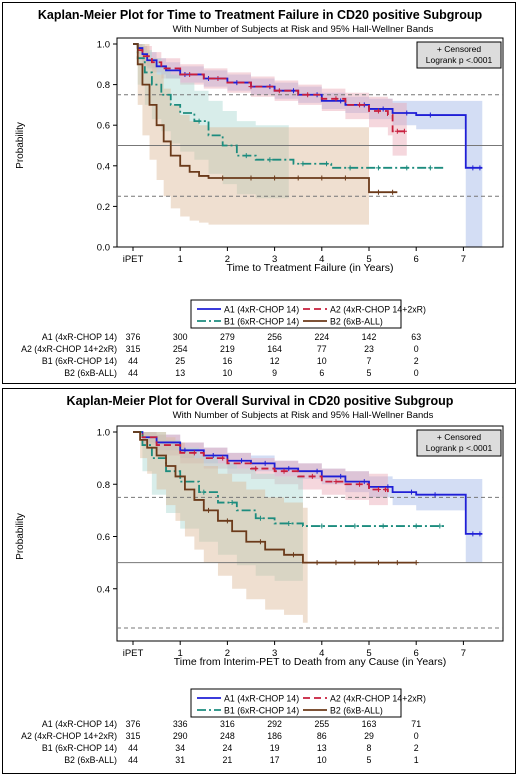 Image resolution: width=520 pixels, height=778 pixels. What do you see at coordinates (274, 373) in the screenshot?
I see `risk-count: 9` at bounding box center [274, 373].